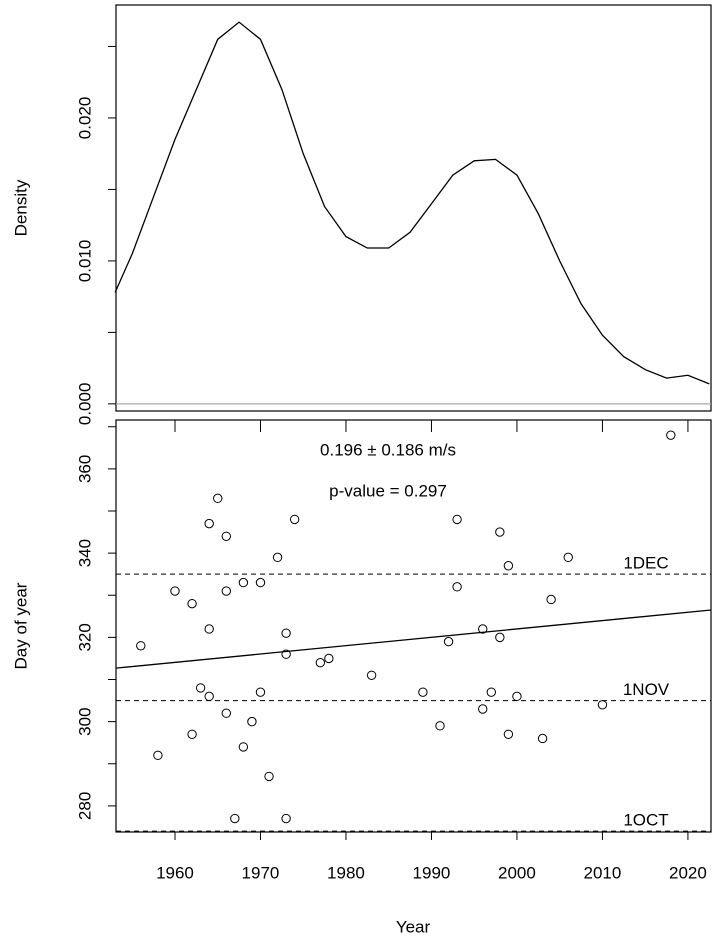  What do you see at coordinates (84, 721) in the screenshot?
I see `y-tick-label: 300` at bounding box center [84, 721].